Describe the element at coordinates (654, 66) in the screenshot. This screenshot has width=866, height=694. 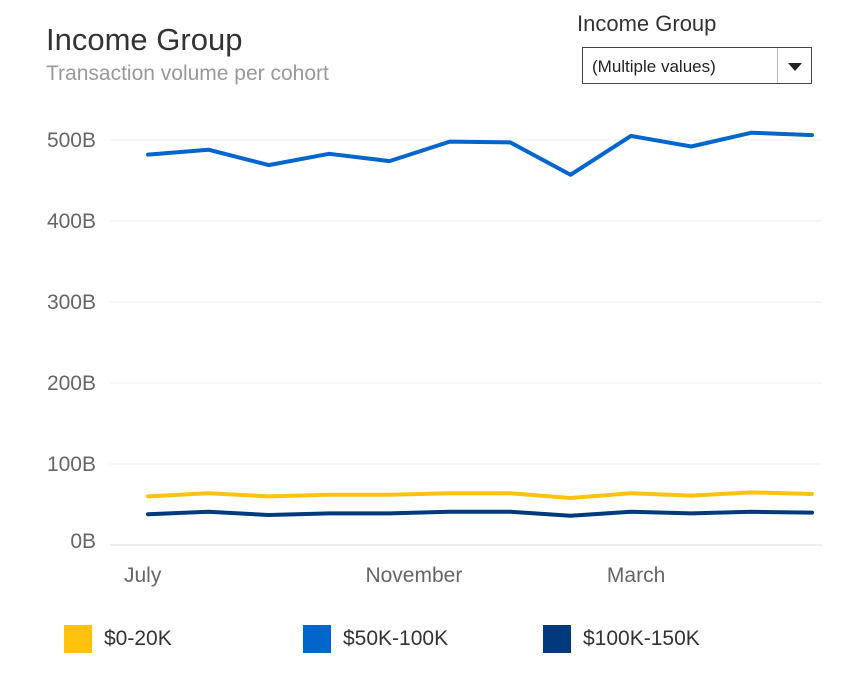
I see `dropdown-selected-value: (Multiple values)` at that location.